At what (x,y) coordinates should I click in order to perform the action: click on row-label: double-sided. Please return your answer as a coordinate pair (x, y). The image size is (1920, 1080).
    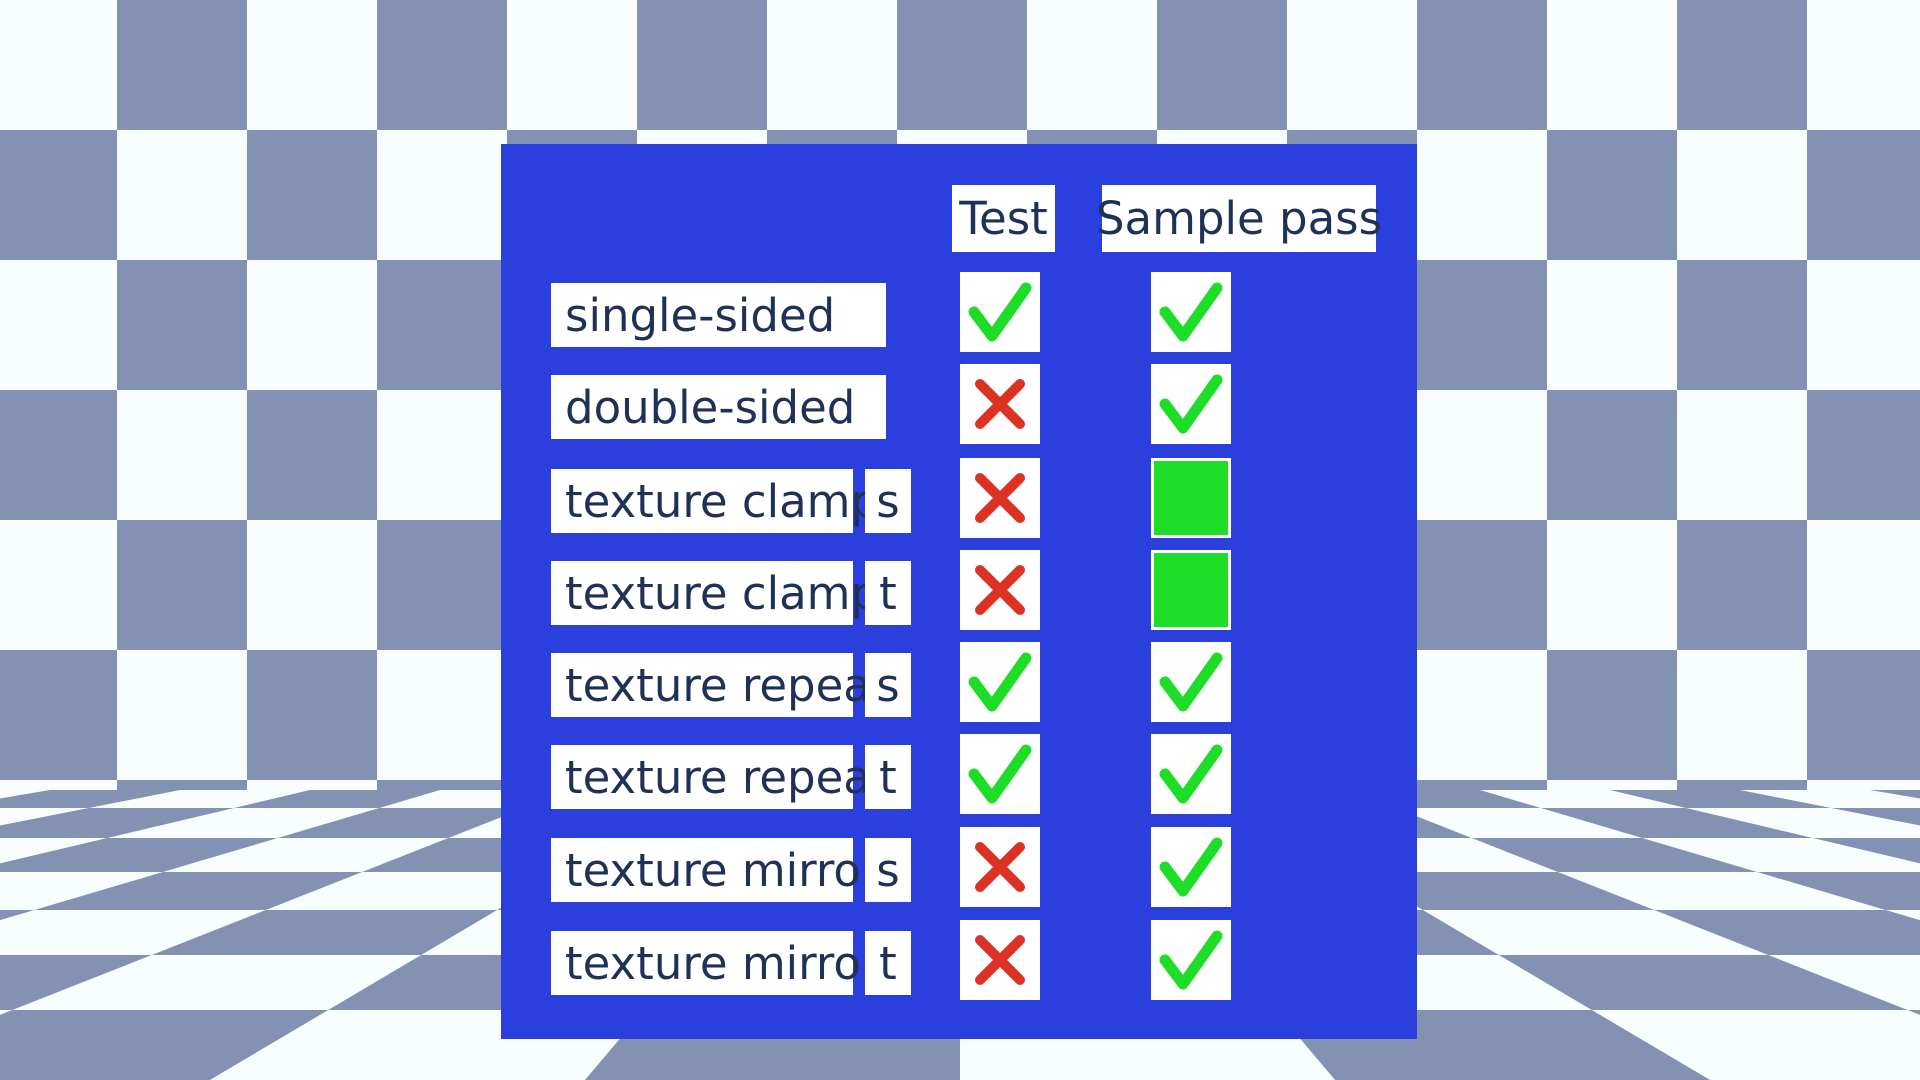
    Looking at the image, I should click on (718, 407).